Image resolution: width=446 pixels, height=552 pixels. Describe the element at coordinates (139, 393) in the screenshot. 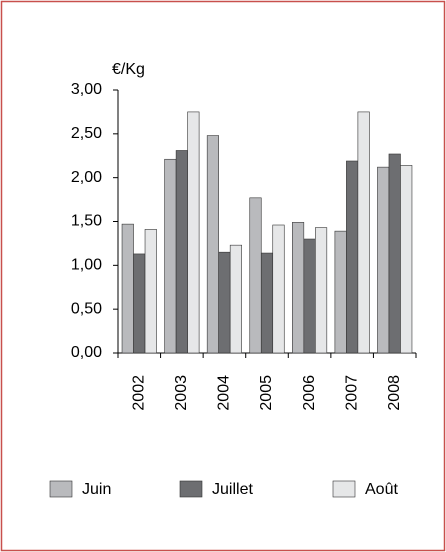

I see `x-tick-label: 2002` at that location.